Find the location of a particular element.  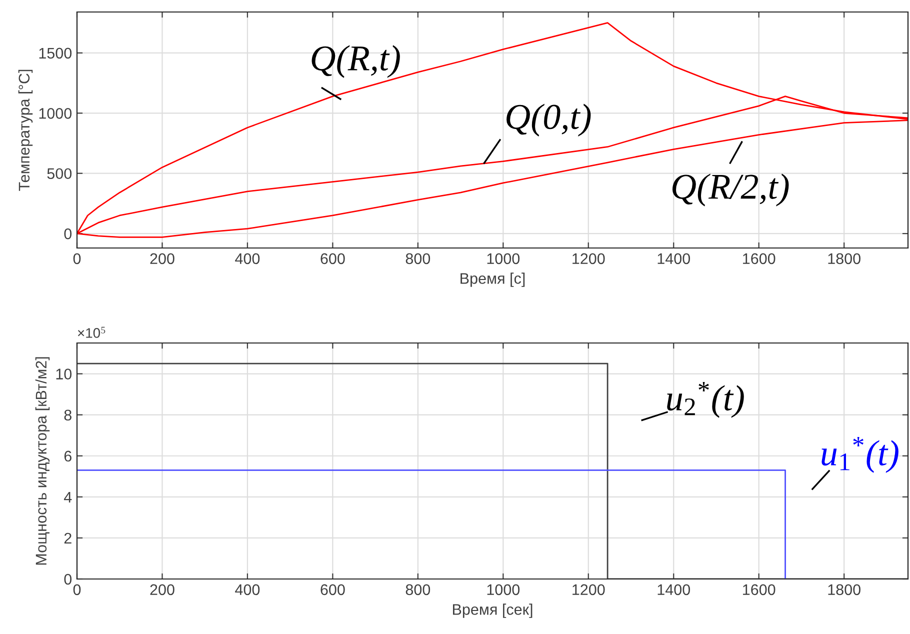

x-axis-title: Время [с] is located at coordinates (492, 279).